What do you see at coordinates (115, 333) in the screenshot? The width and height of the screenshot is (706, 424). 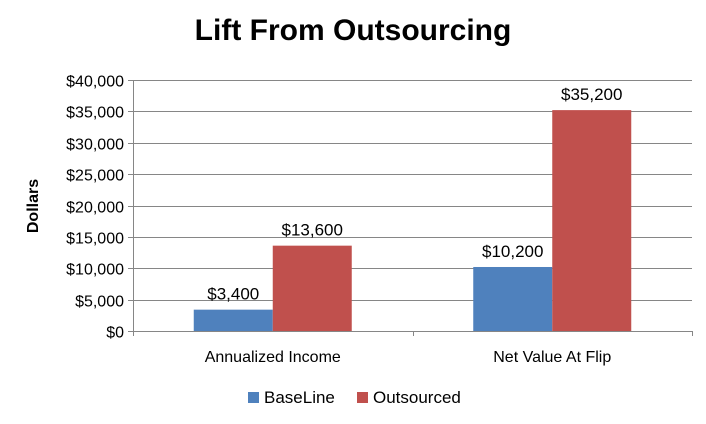 I see `y-tick-label: $0` at bounding box center [115, 333].